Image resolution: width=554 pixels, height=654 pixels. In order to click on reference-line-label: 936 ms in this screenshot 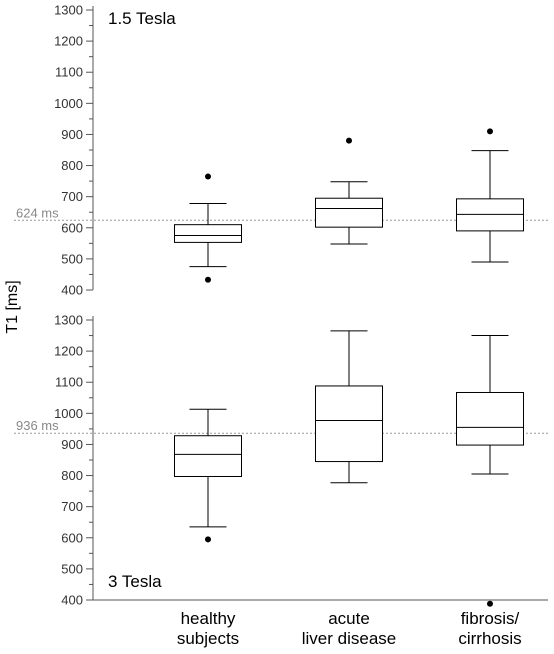, I will do `click(37, 425)`.